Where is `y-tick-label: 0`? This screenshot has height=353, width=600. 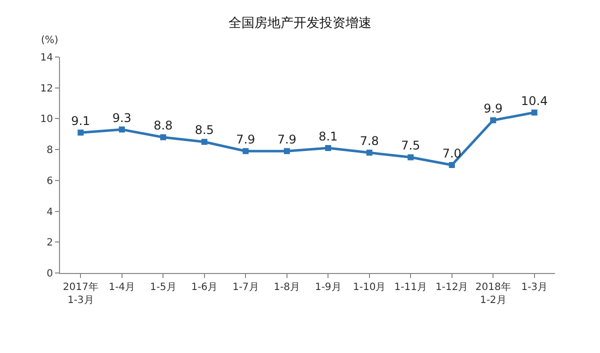 y-tick-label: 0 is located at coordinates (49, 274).